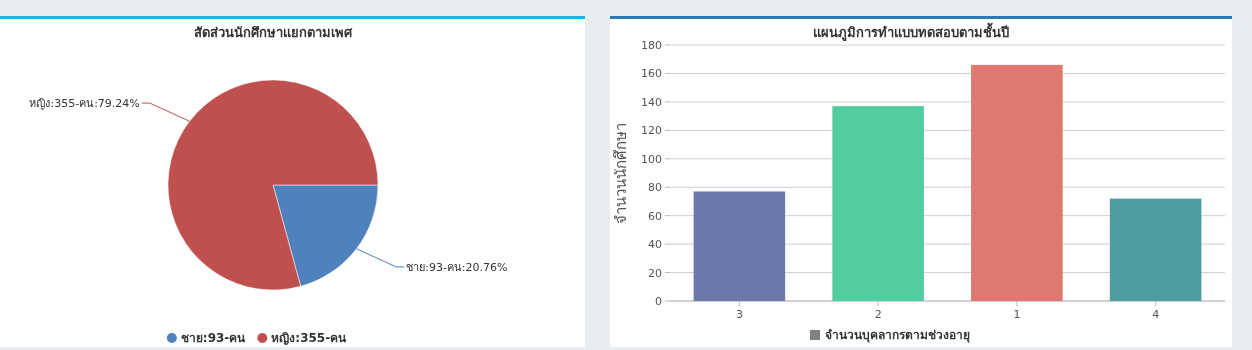 This screenshot has width=1252, height=350. Describe the element at coordinates (655, 273) in the screenshot. I see `y-tick-label: 20` at that location.